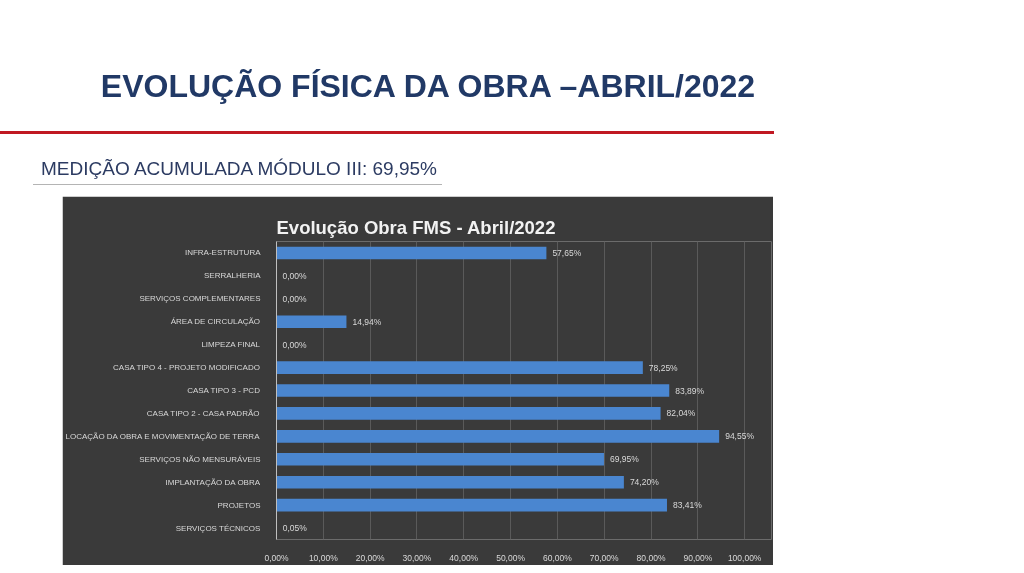 The image size is (1024, 573). I want to click on y-tick-label: SERRALHERIA, so click(233, 276).